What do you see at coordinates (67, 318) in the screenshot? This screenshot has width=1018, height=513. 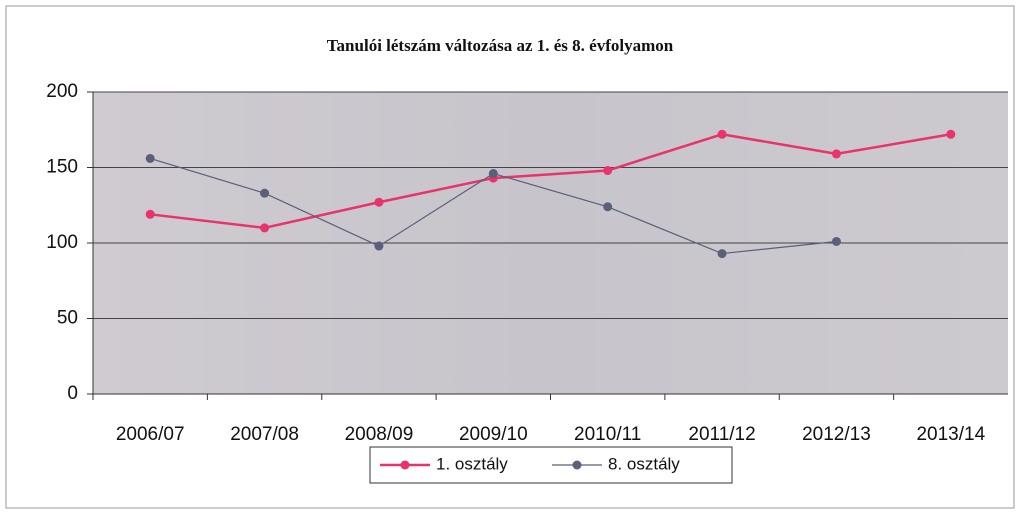 I see `y-tick-label: 50` at bounding box center [67, 318].